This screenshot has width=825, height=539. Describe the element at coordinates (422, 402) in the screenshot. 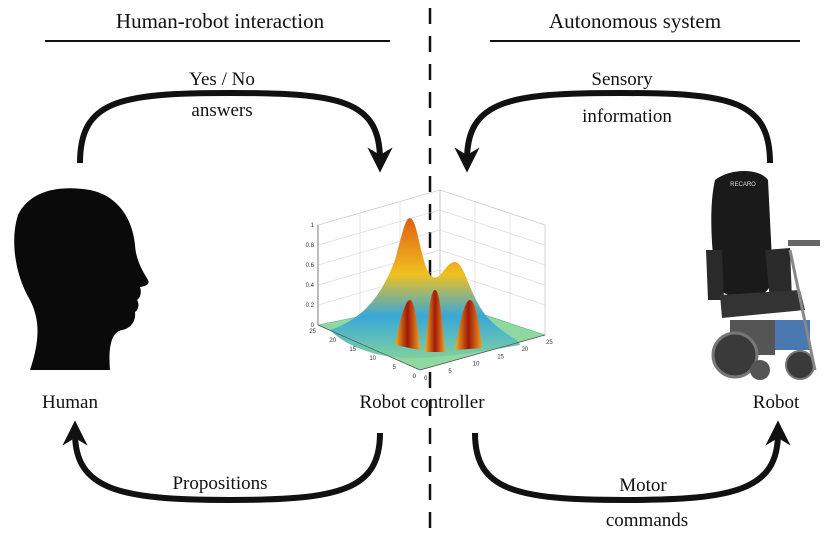

I see `node-label: Robot controller` at that location.